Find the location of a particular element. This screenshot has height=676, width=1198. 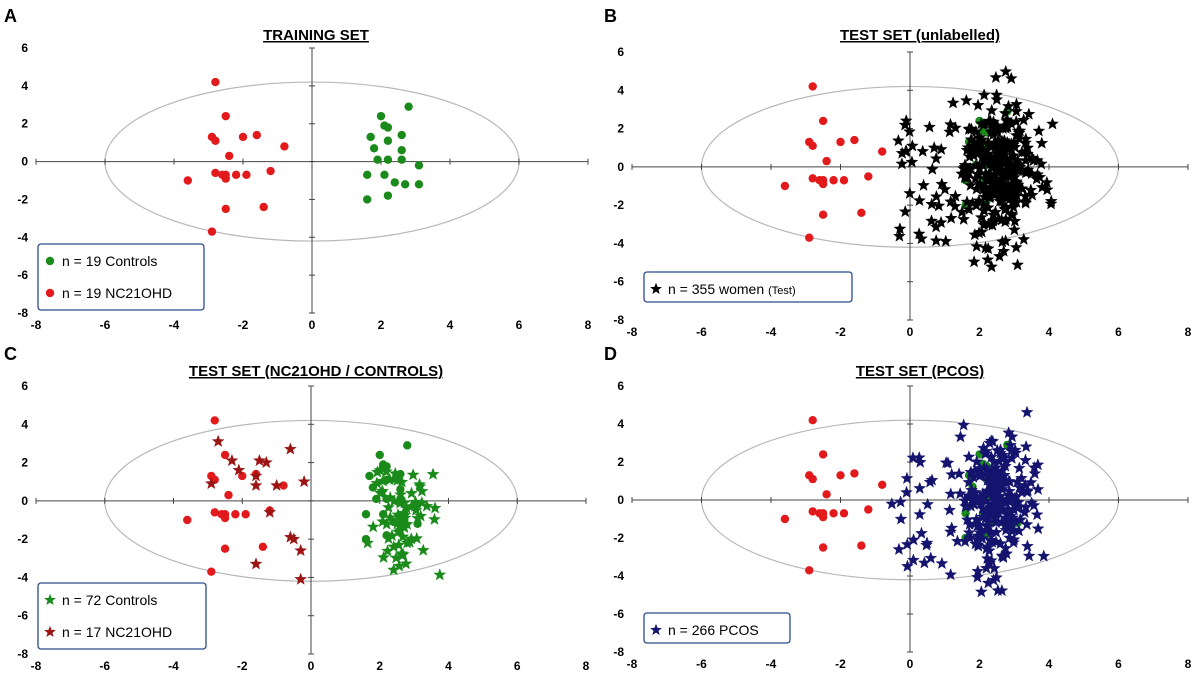

legend-box is located at coordinates (122, 616).